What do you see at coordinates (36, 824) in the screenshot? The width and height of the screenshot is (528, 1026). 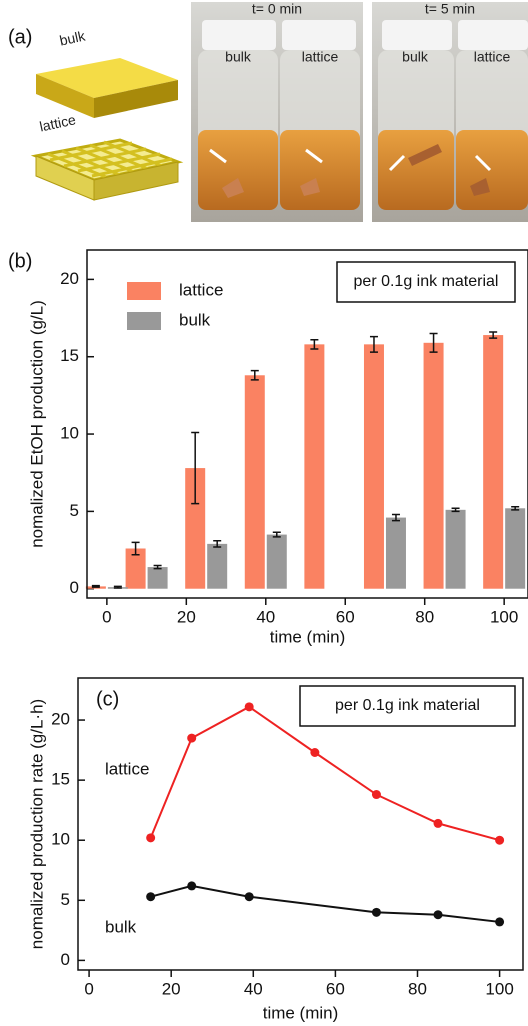 I see `y-axis-title: nomalized production rate (g/L·h)` at bounding box center [36, 824].